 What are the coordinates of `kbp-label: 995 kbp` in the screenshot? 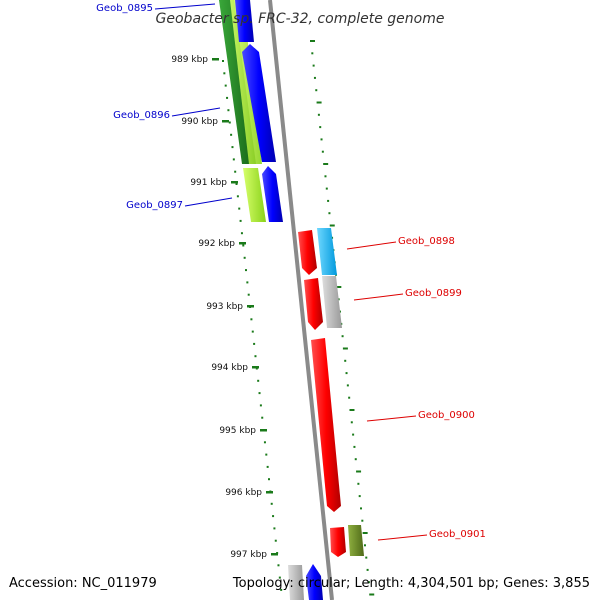 It's located at (237, 431).